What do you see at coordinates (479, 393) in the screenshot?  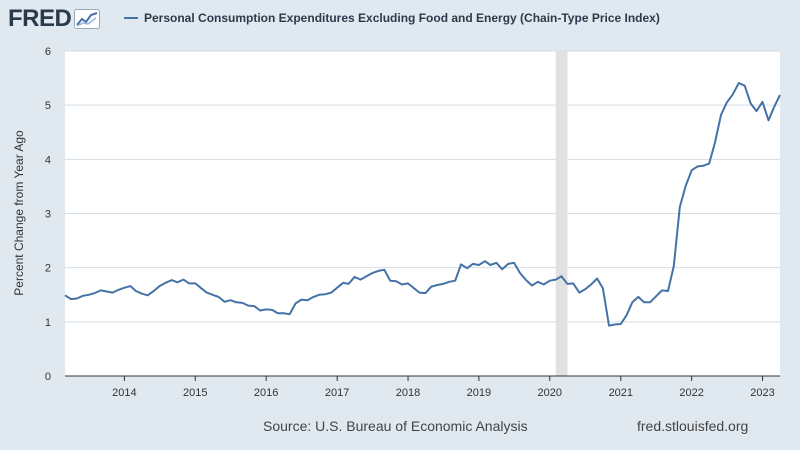 I see `x-tick-label: 2019` at bounding box center [479, 393].